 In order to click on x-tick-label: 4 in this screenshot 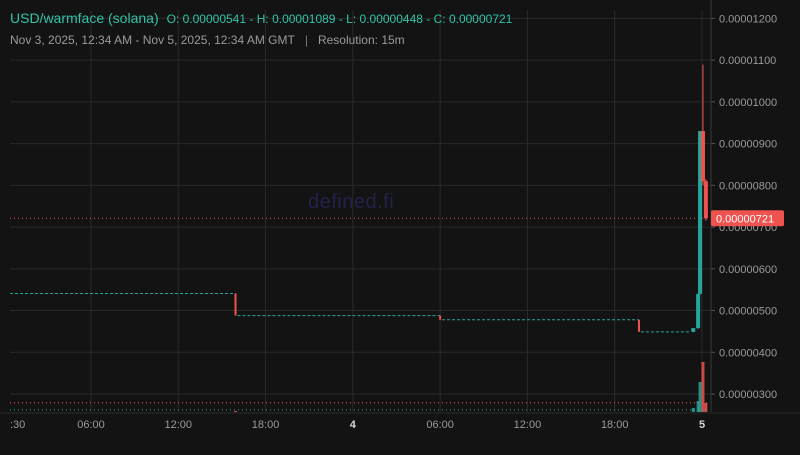, I will do `click(353, 425)`.